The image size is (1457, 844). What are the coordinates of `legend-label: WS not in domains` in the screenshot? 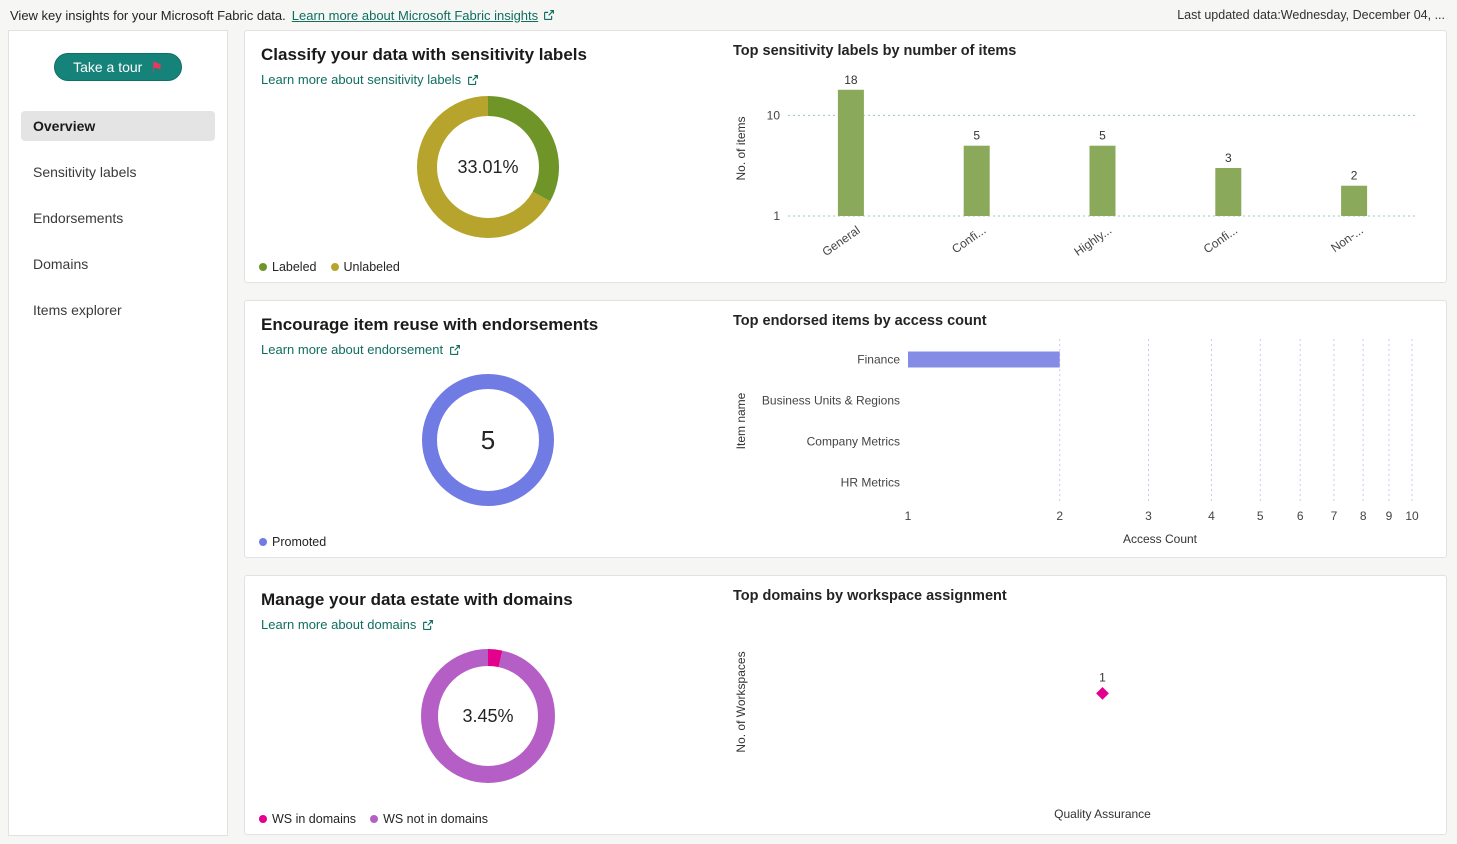 It's located at (435, 819).